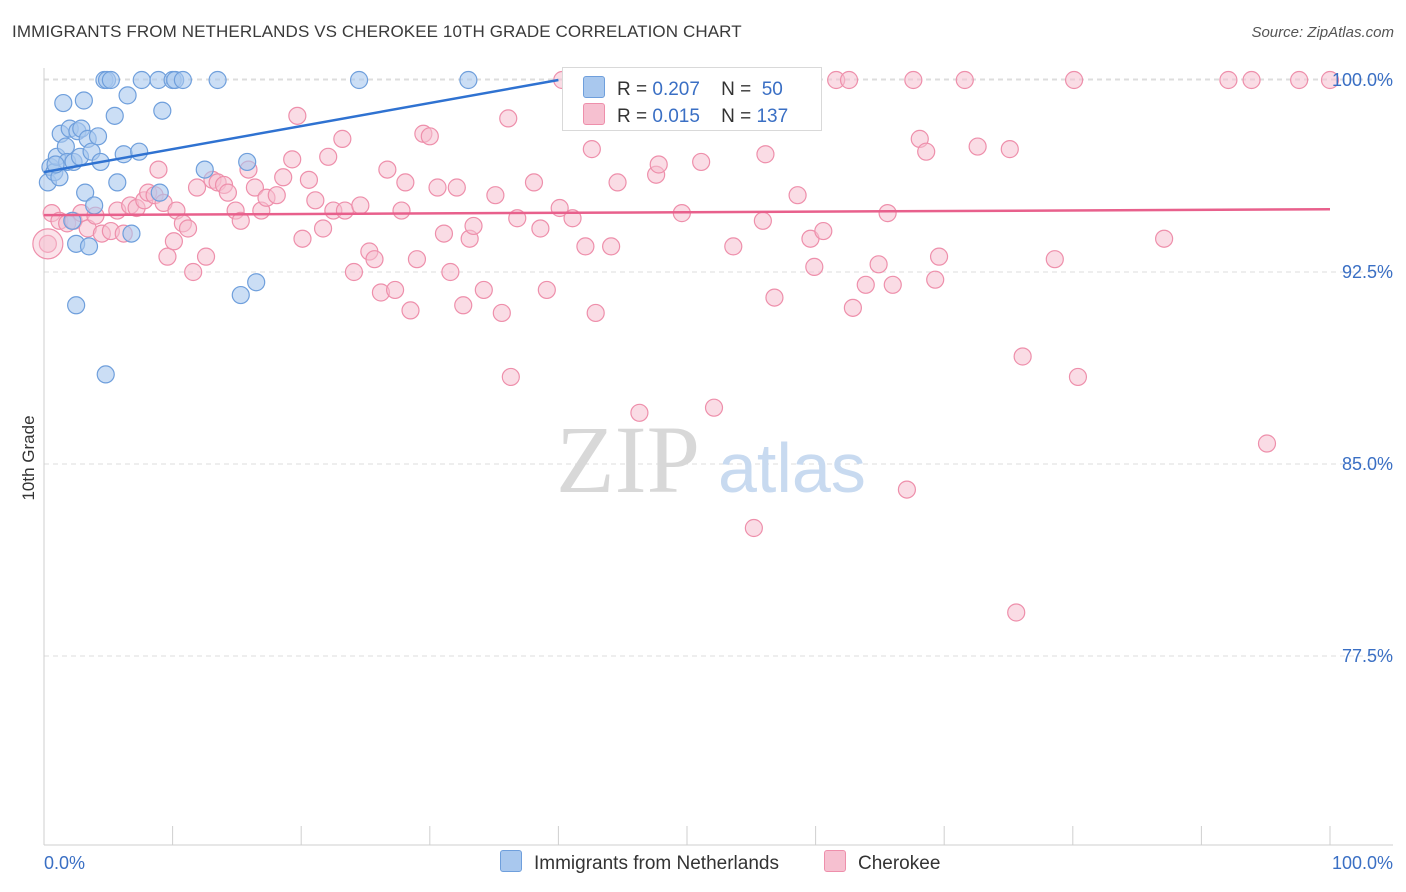  I want to click on y-tick-label: 92.5%, so click(1367, 272).